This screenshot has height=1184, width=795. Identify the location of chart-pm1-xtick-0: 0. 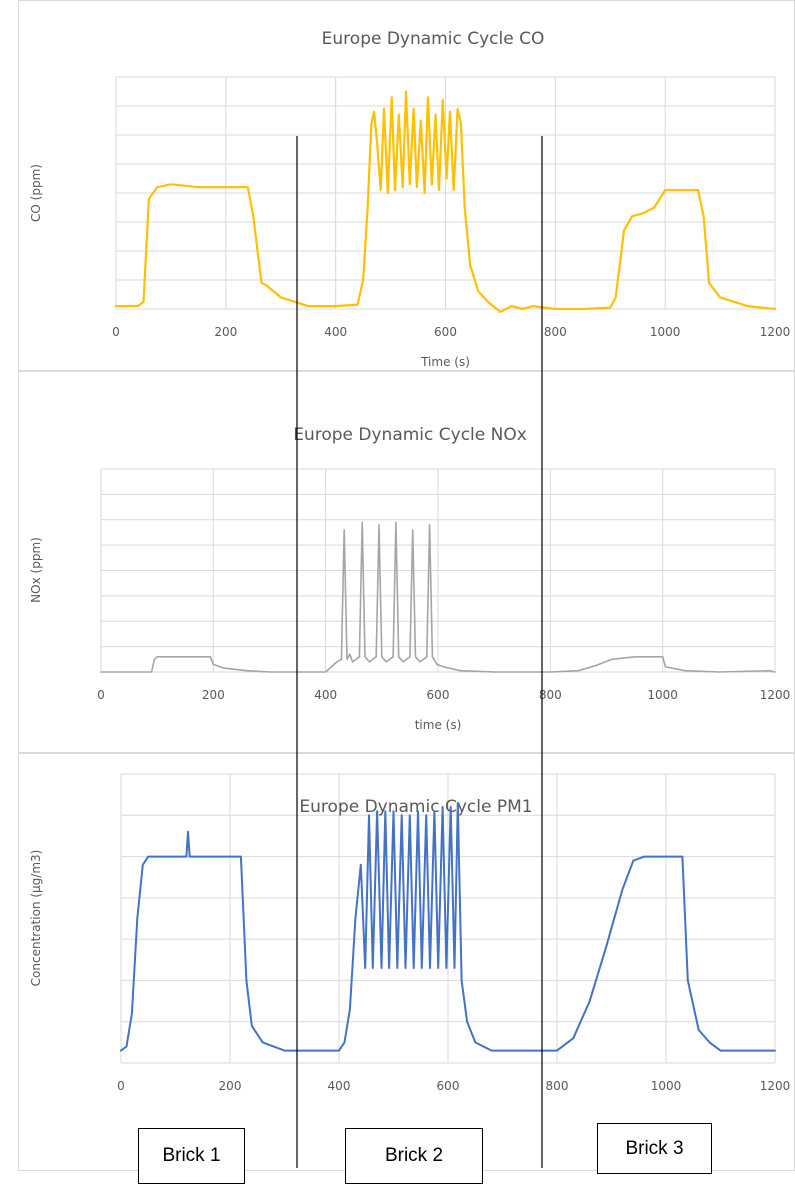
(121, 1086).